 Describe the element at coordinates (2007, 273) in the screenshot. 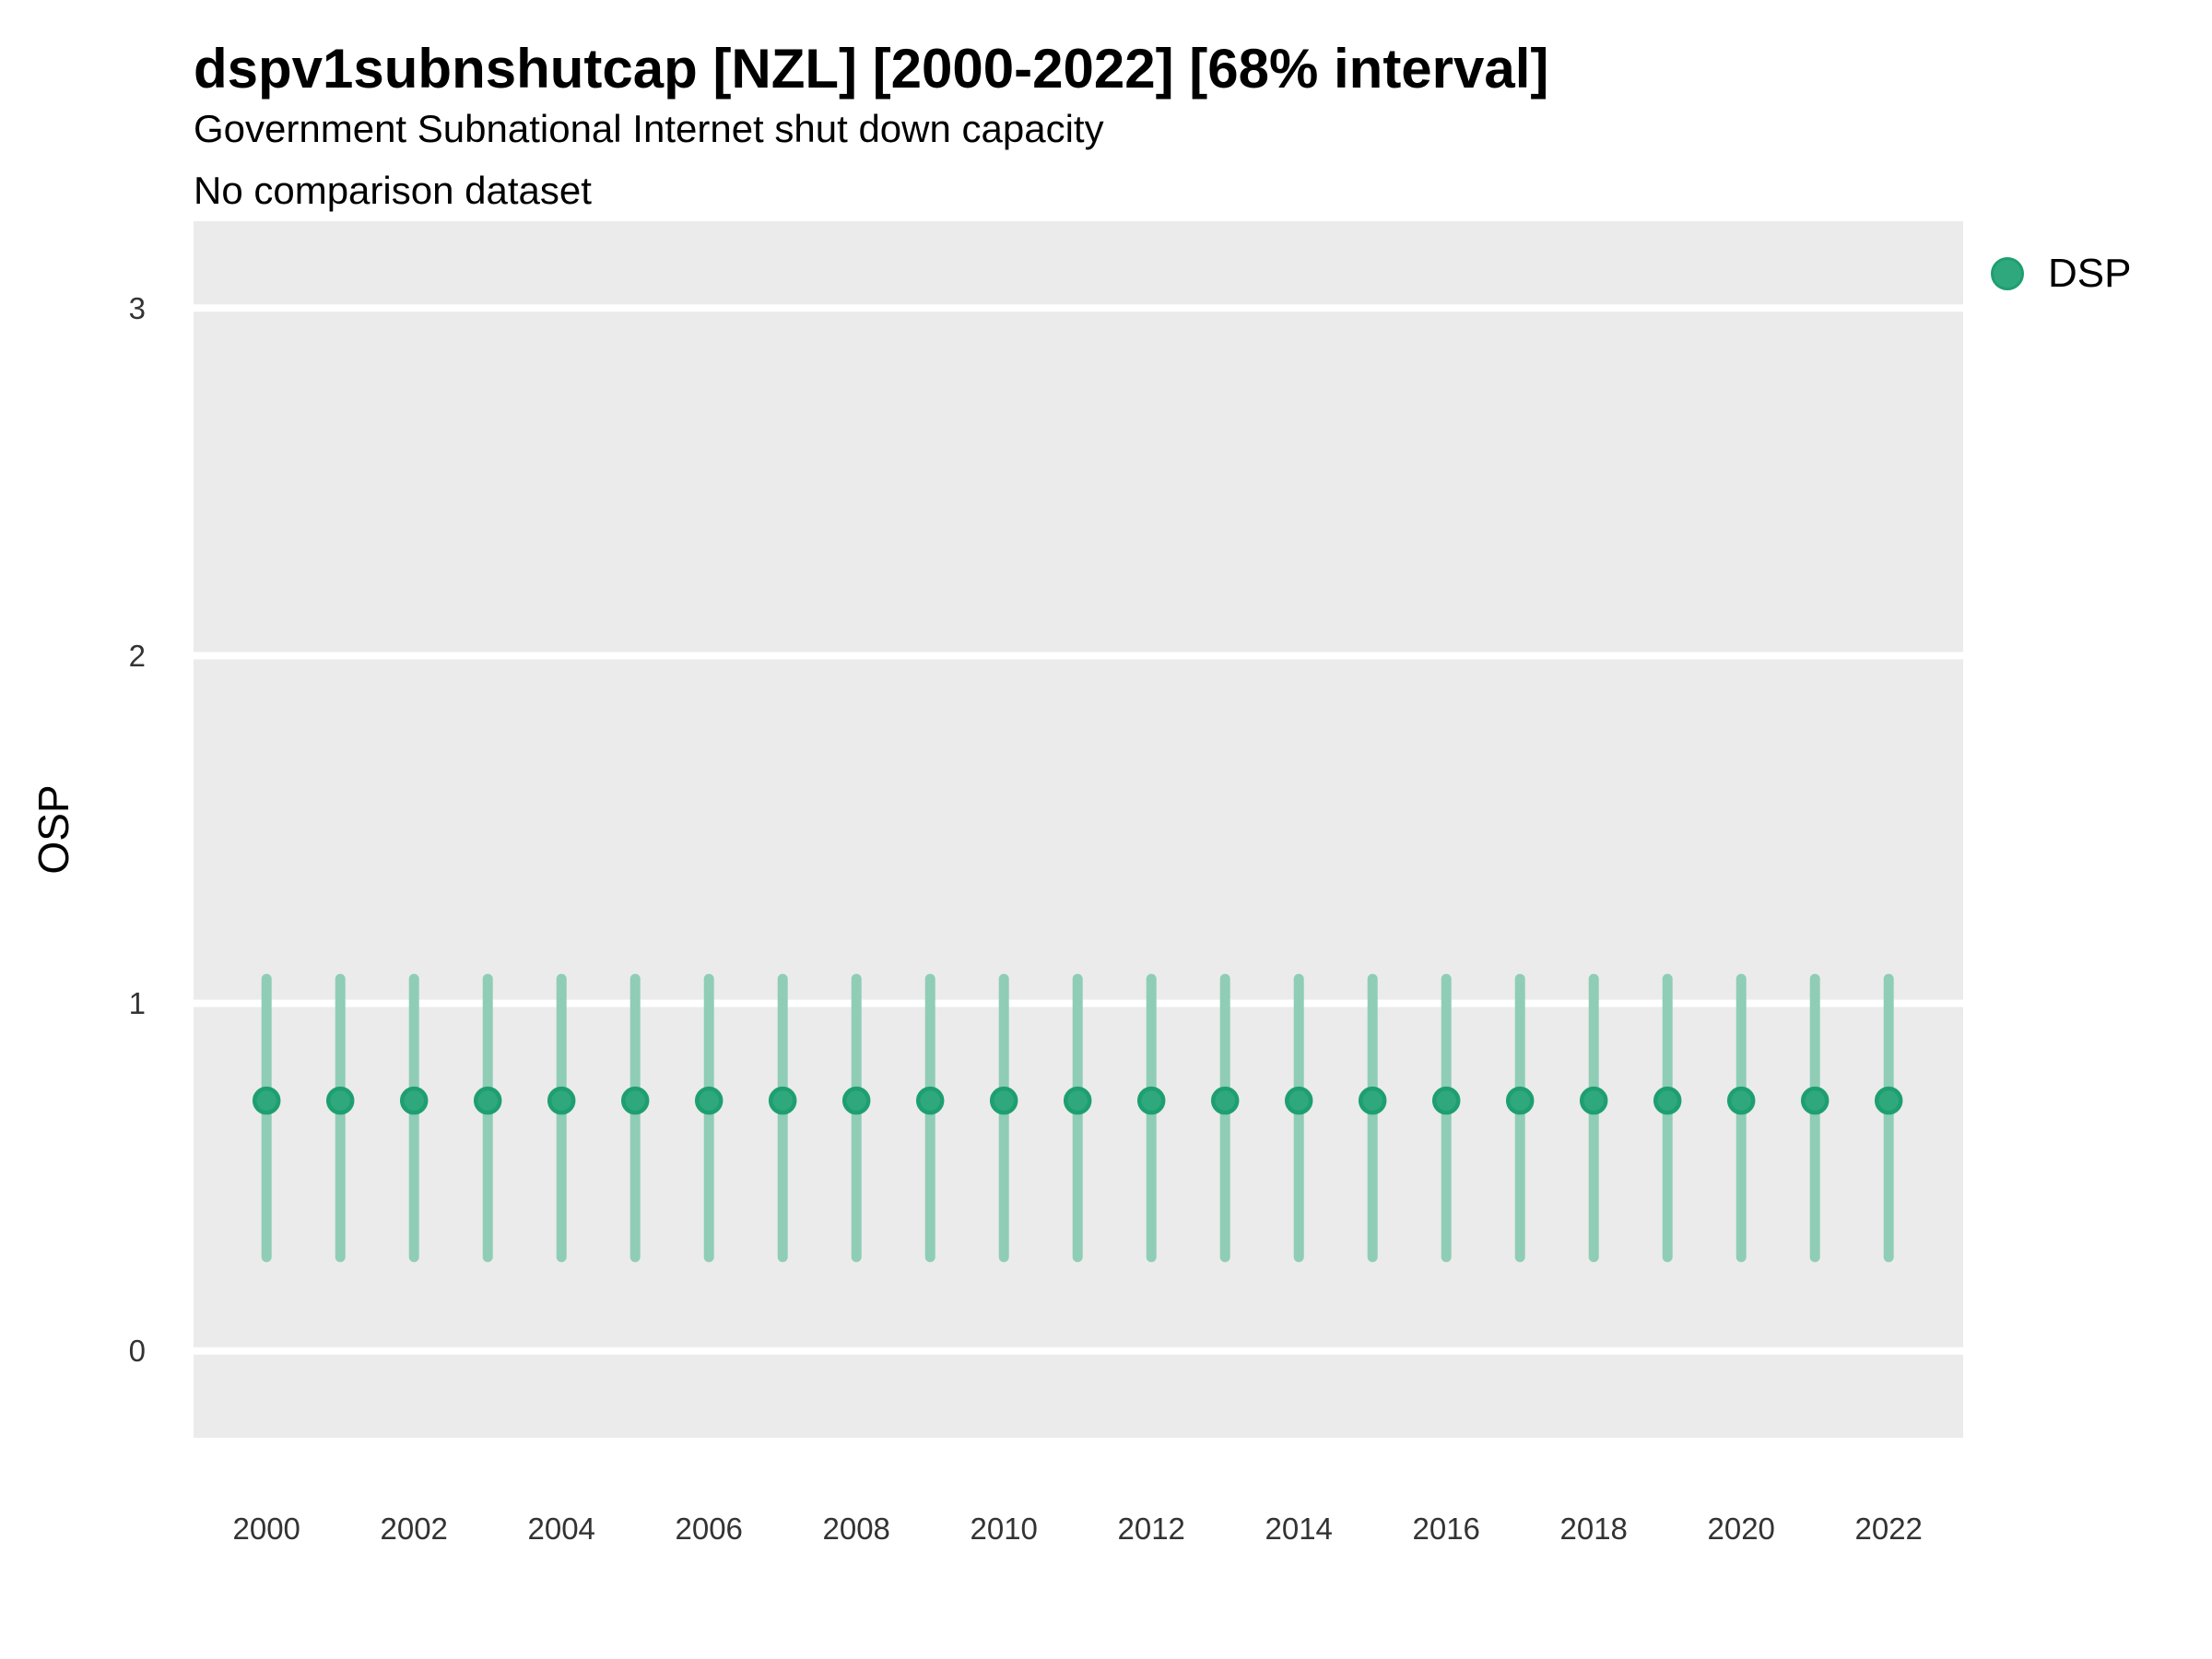

I see `legend-point-icon` at that location.